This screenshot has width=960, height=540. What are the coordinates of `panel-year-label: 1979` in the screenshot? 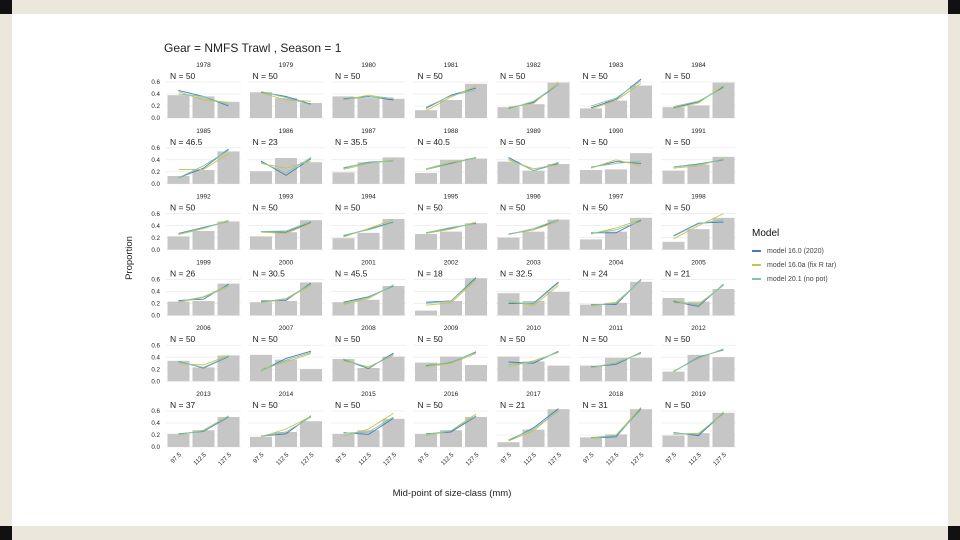 It's located at (286, 65).